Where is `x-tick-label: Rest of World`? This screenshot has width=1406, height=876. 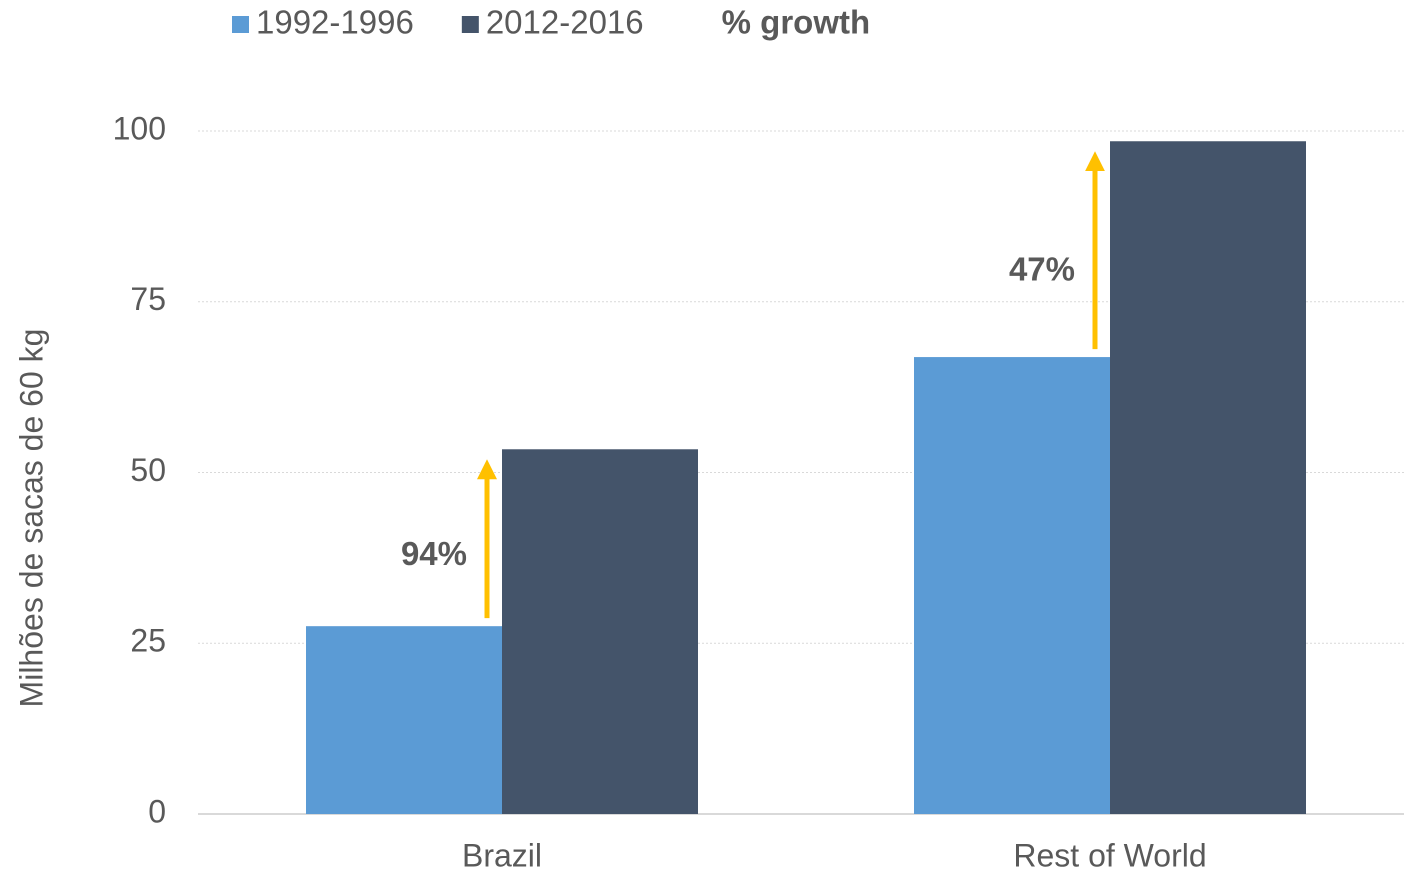 x-tick-label: Rest of World is located at coordinates (1109, 855).